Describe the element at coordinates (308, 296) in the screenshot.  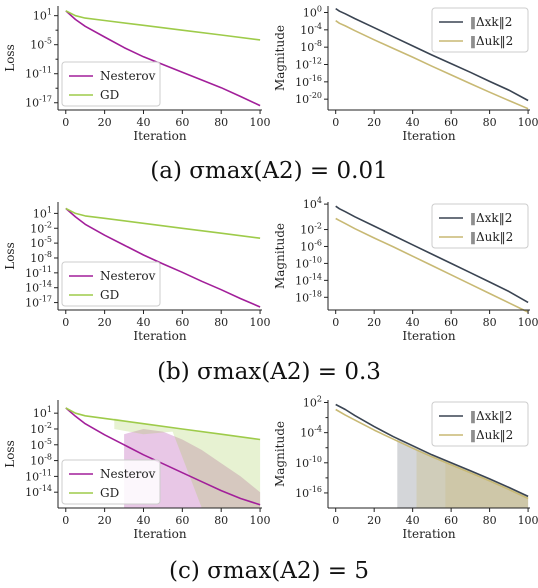
I see `y-tick-label: 10⁻¹⁸` at that location.